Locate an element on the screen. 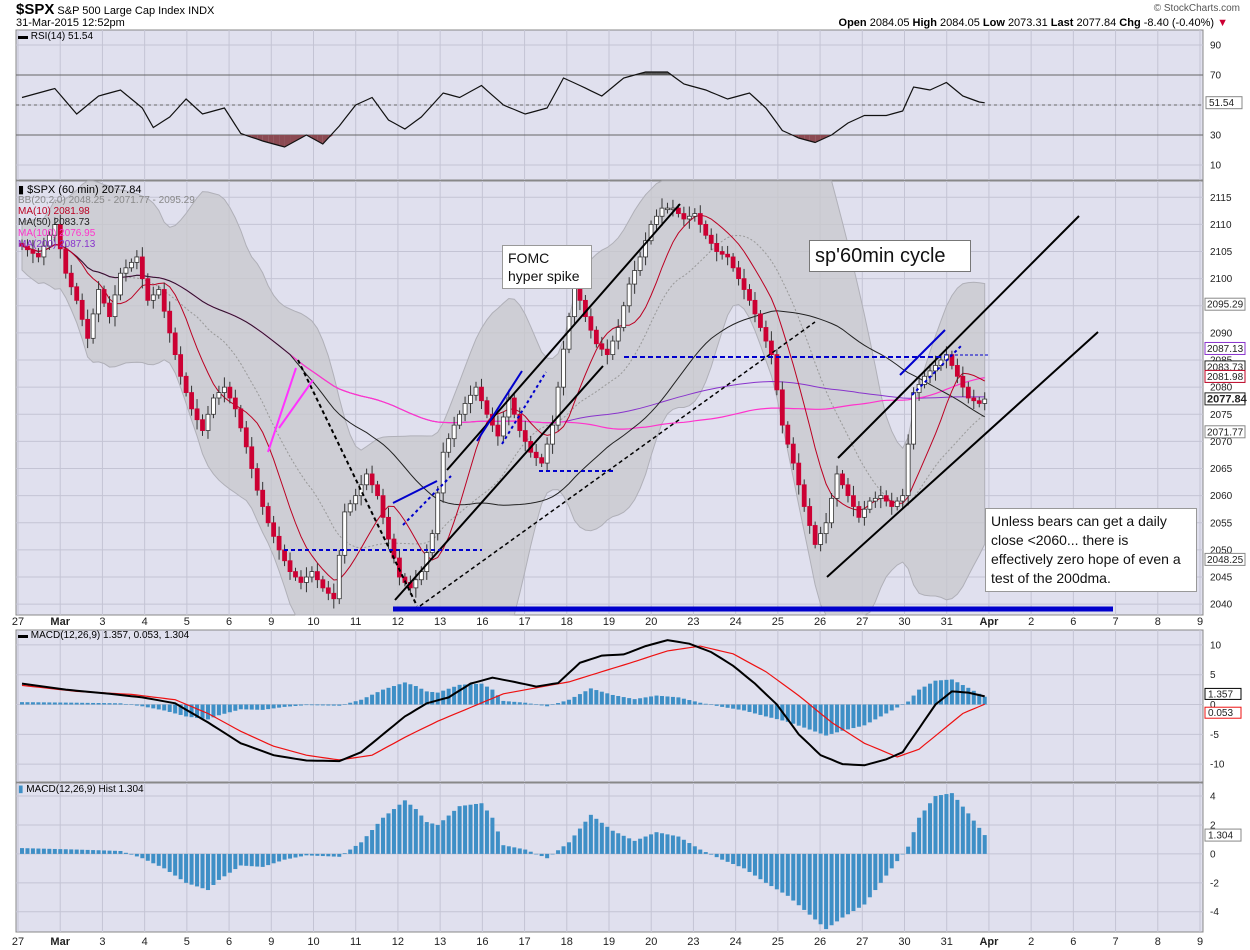  x-tick-label-bottom: 5 is located at coordinates (187, 942).